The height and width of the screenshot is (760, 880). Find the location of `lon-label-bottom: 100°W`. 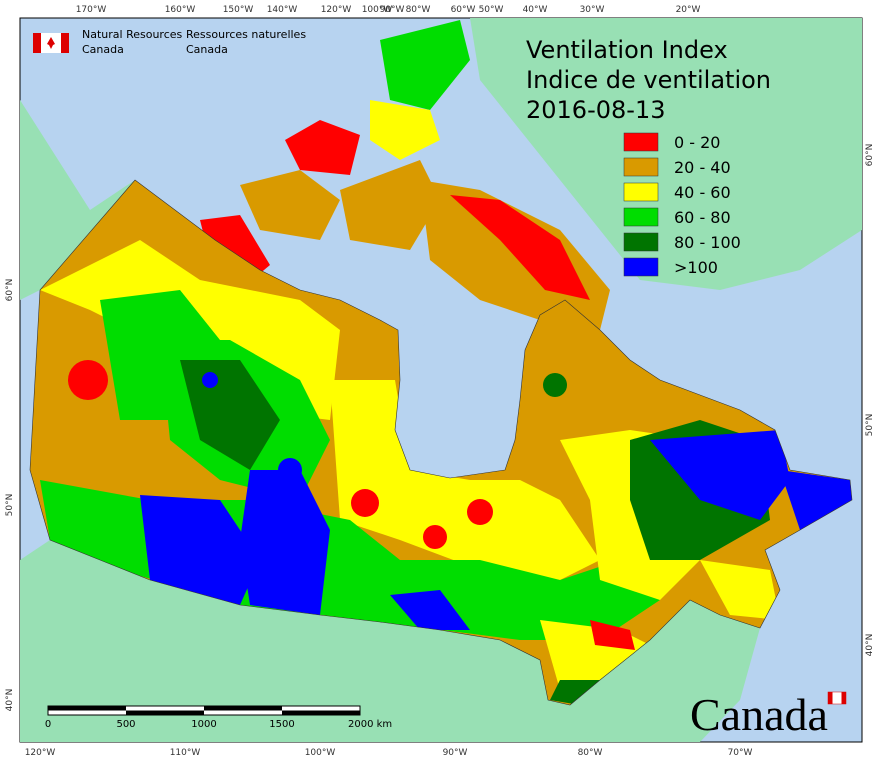

lon-label-bottom: 100°W is located at coordinates (320, 753).